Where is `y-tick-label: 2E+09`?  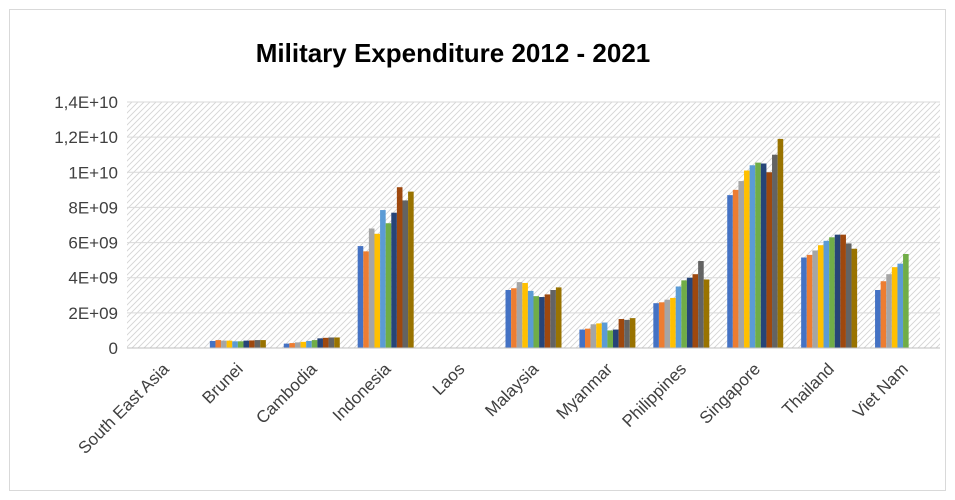
y-tick-label: 2E+09 is located at coordinates (93, 313).